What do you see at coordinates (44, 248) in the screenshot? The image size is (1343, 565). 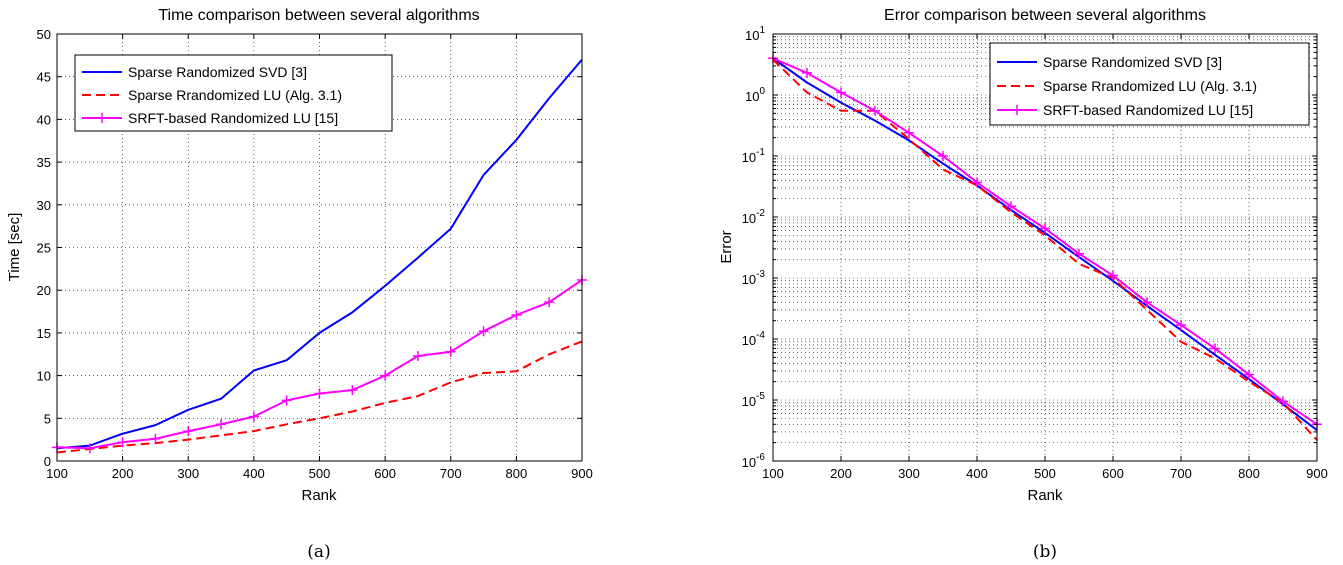 I see `y-tick-label: 25` at bounding box center [44, 248].